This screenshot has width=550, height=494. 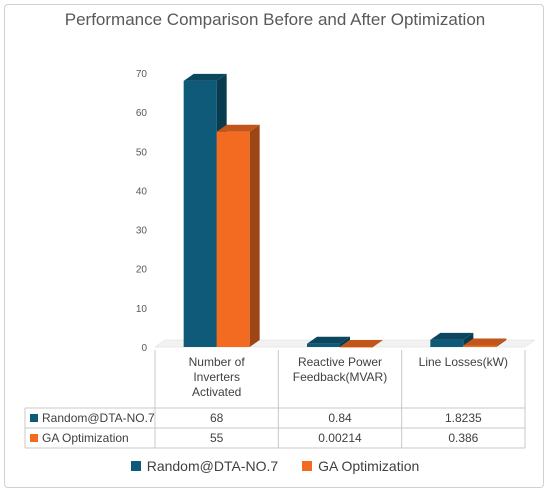 What do you see at coordinates (142, 191) in the screenshot?
I see `y-tick-label: 40` at bounding box center [142, 191].